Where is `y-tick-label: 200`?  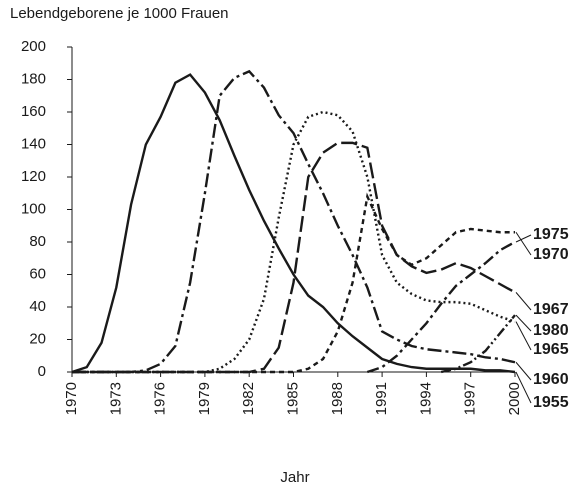
y-tick-label: 200 is located at coordinates (33, 46).